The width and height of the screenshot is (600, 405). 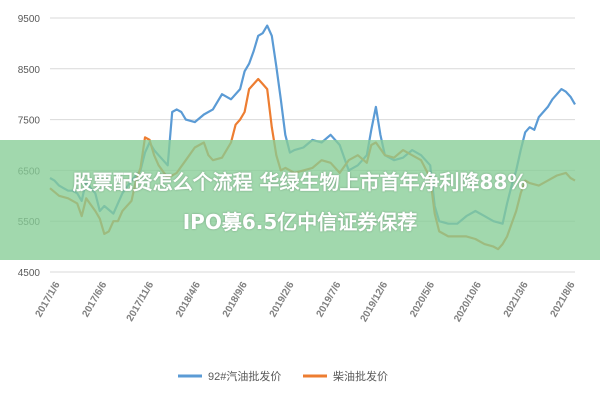 I want to click on x-tick-label: 2017/11/6, so click(x=141, y=302).